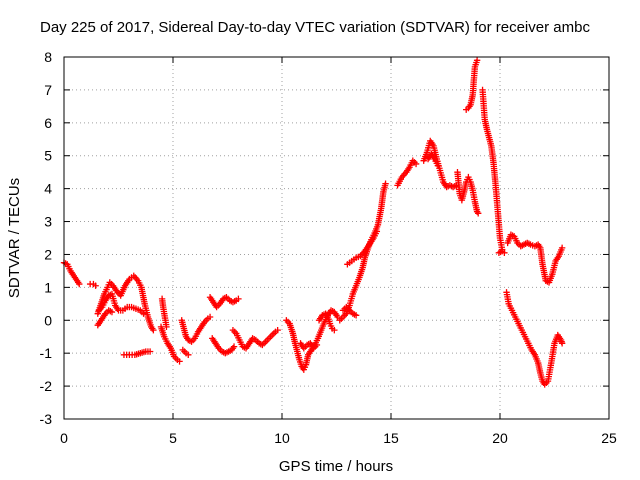 The height and width of the screenshot is (480, 640). What do you see at coordinates (609, 438) in the screenshot?
I see `x-tick-label: 25` at bounding box center [609, 438].